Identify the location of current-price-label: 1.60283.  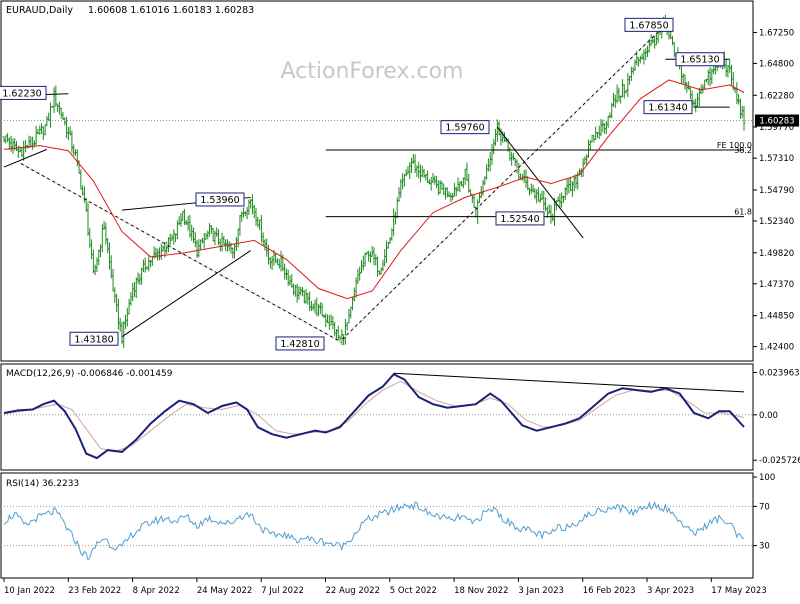
(776, 122).